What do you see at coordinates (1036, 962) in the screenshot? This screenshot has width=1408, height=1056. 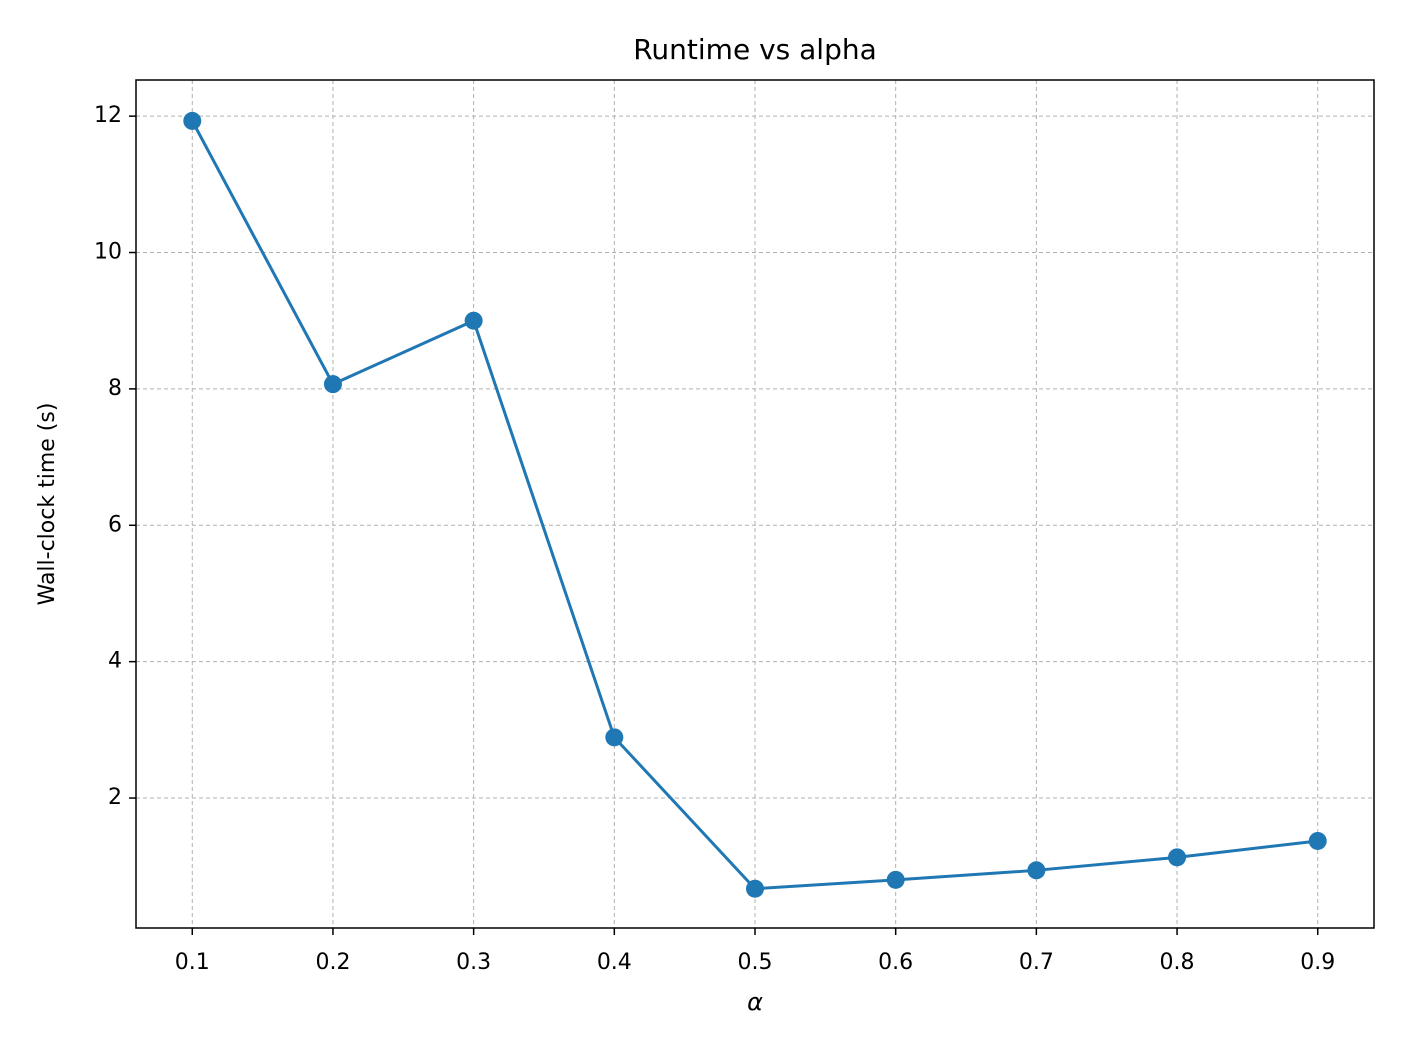 I see `x-tick-label: 0.7` at bounding box center [1036, 962].